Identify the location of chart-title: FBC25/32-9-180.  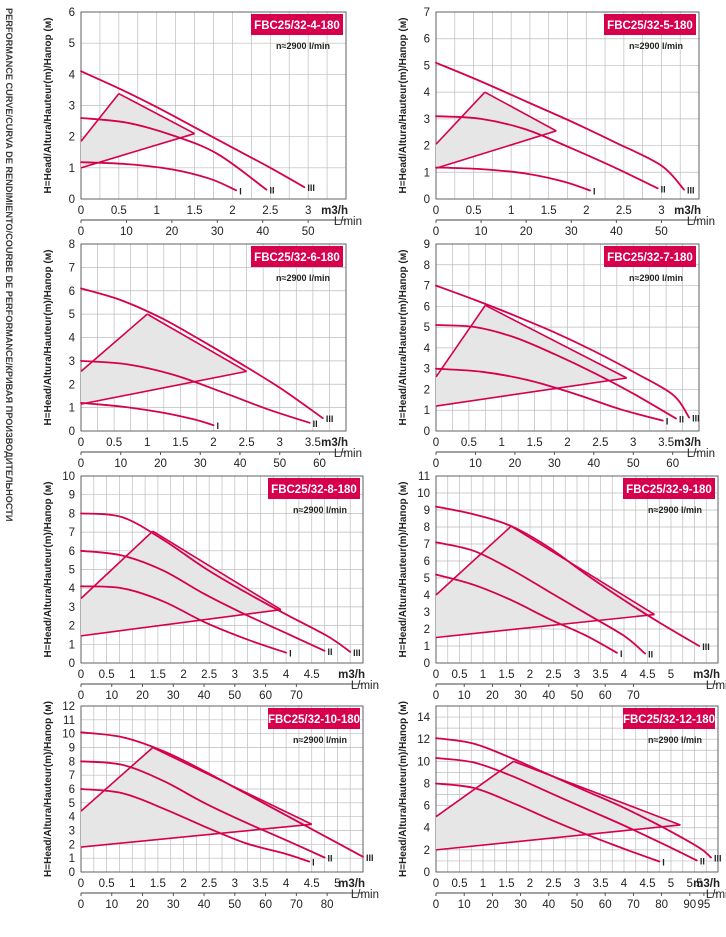
(669, 490).